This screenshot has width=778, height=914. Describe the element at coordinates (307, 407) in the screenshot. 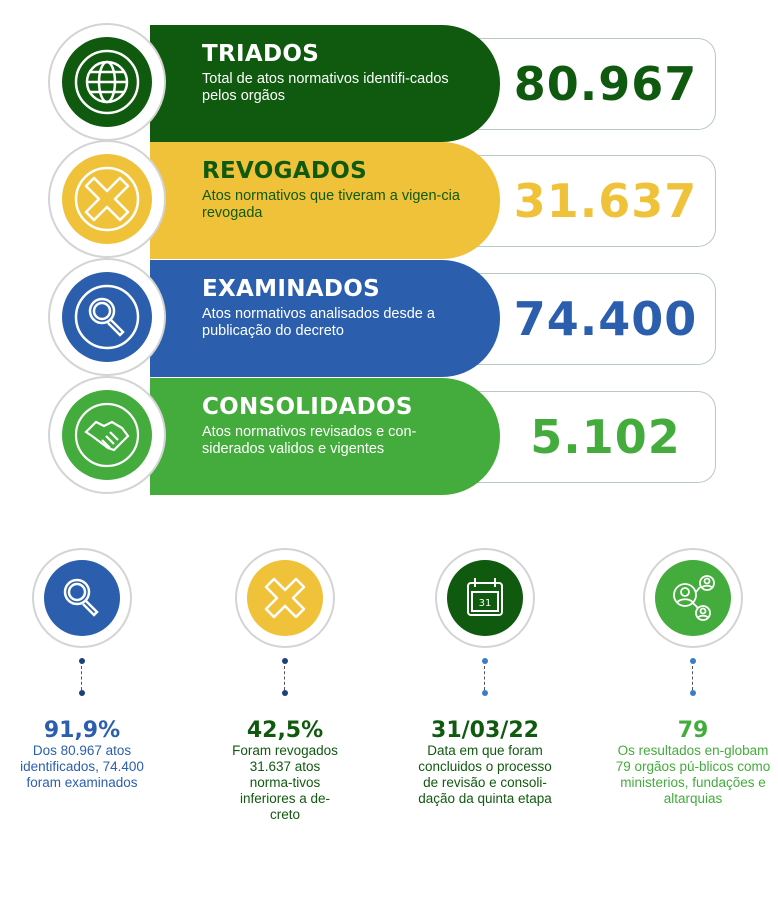

I see `title: CONSOLIDADOS` at that location.